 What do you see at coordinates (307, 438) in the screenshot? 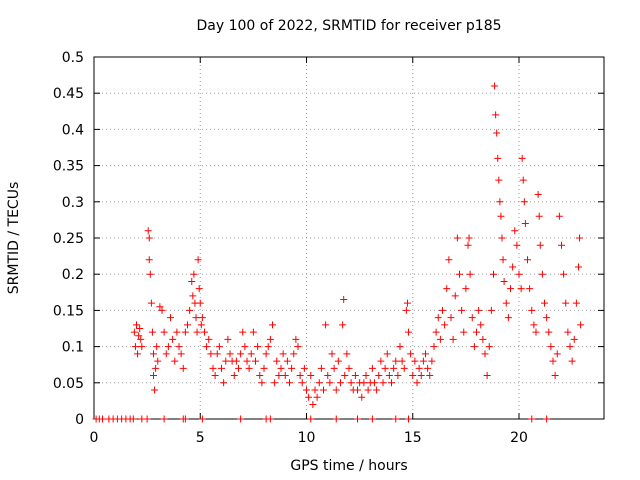
I see `x-tick-label: 10` at bounding box center [307, 438].